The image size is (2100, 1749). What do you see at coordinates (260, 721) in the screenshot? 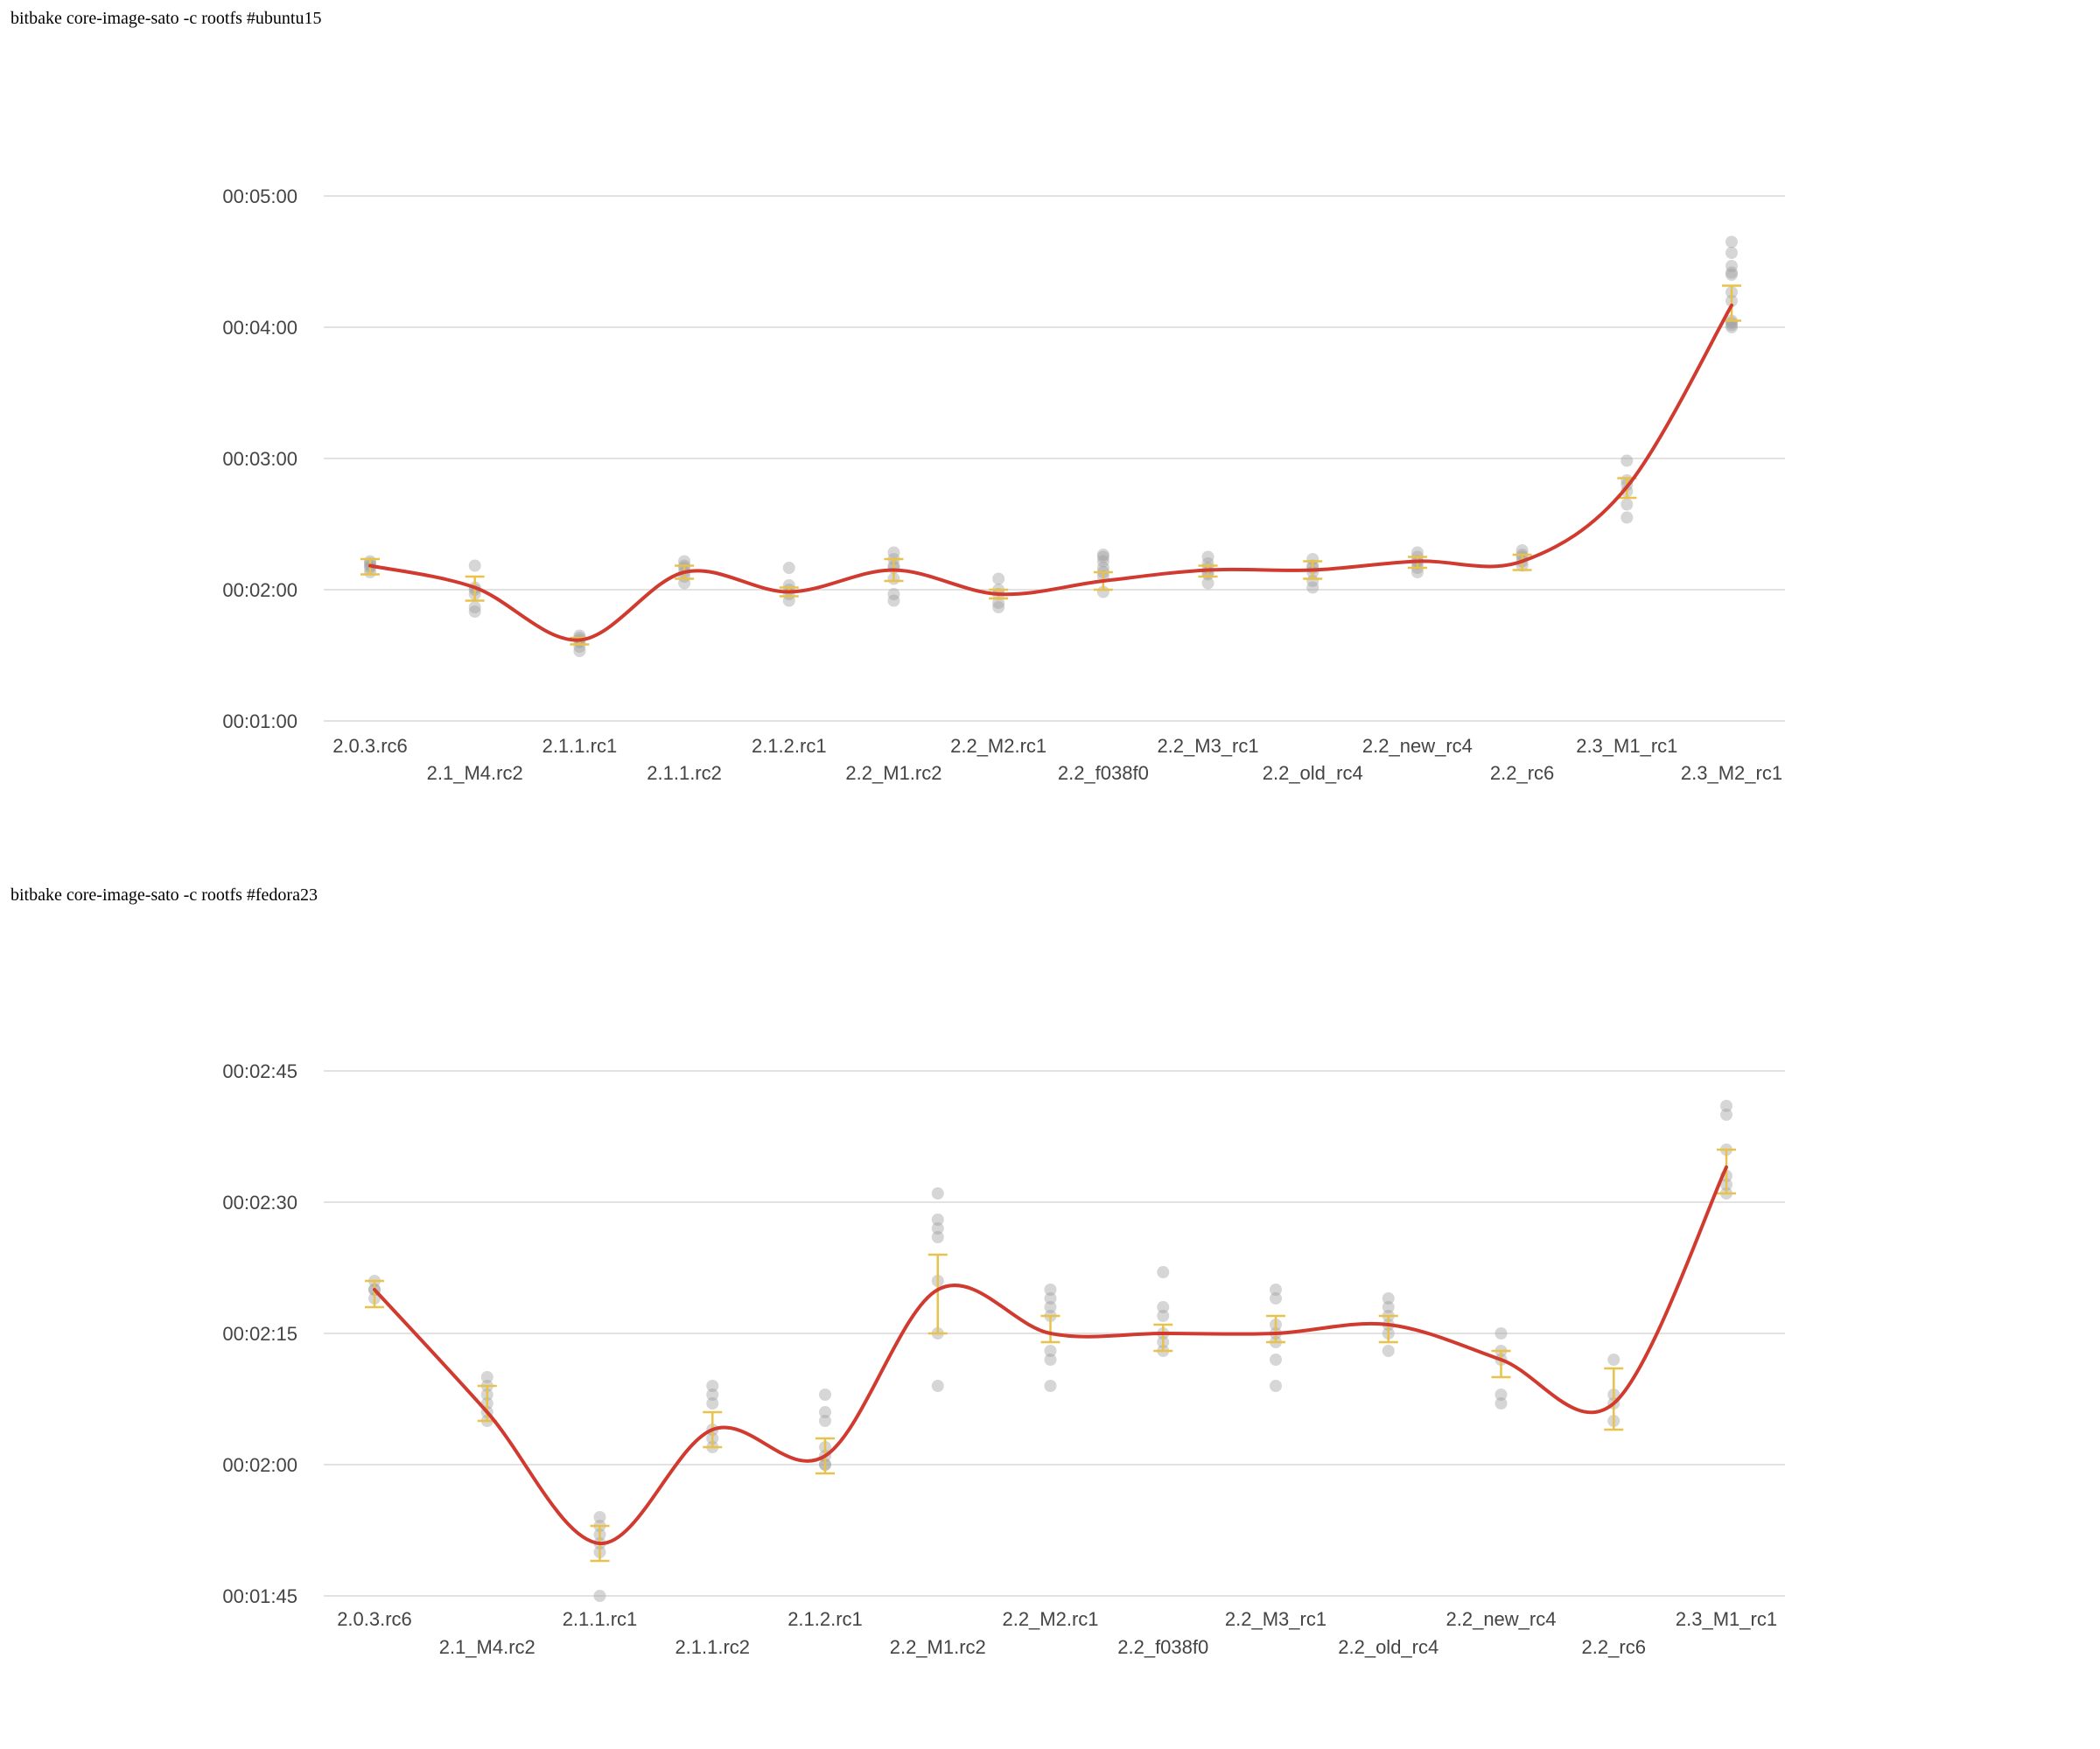
I see `y-tick-label: 00:01:00` at bounding box center [260, 721].